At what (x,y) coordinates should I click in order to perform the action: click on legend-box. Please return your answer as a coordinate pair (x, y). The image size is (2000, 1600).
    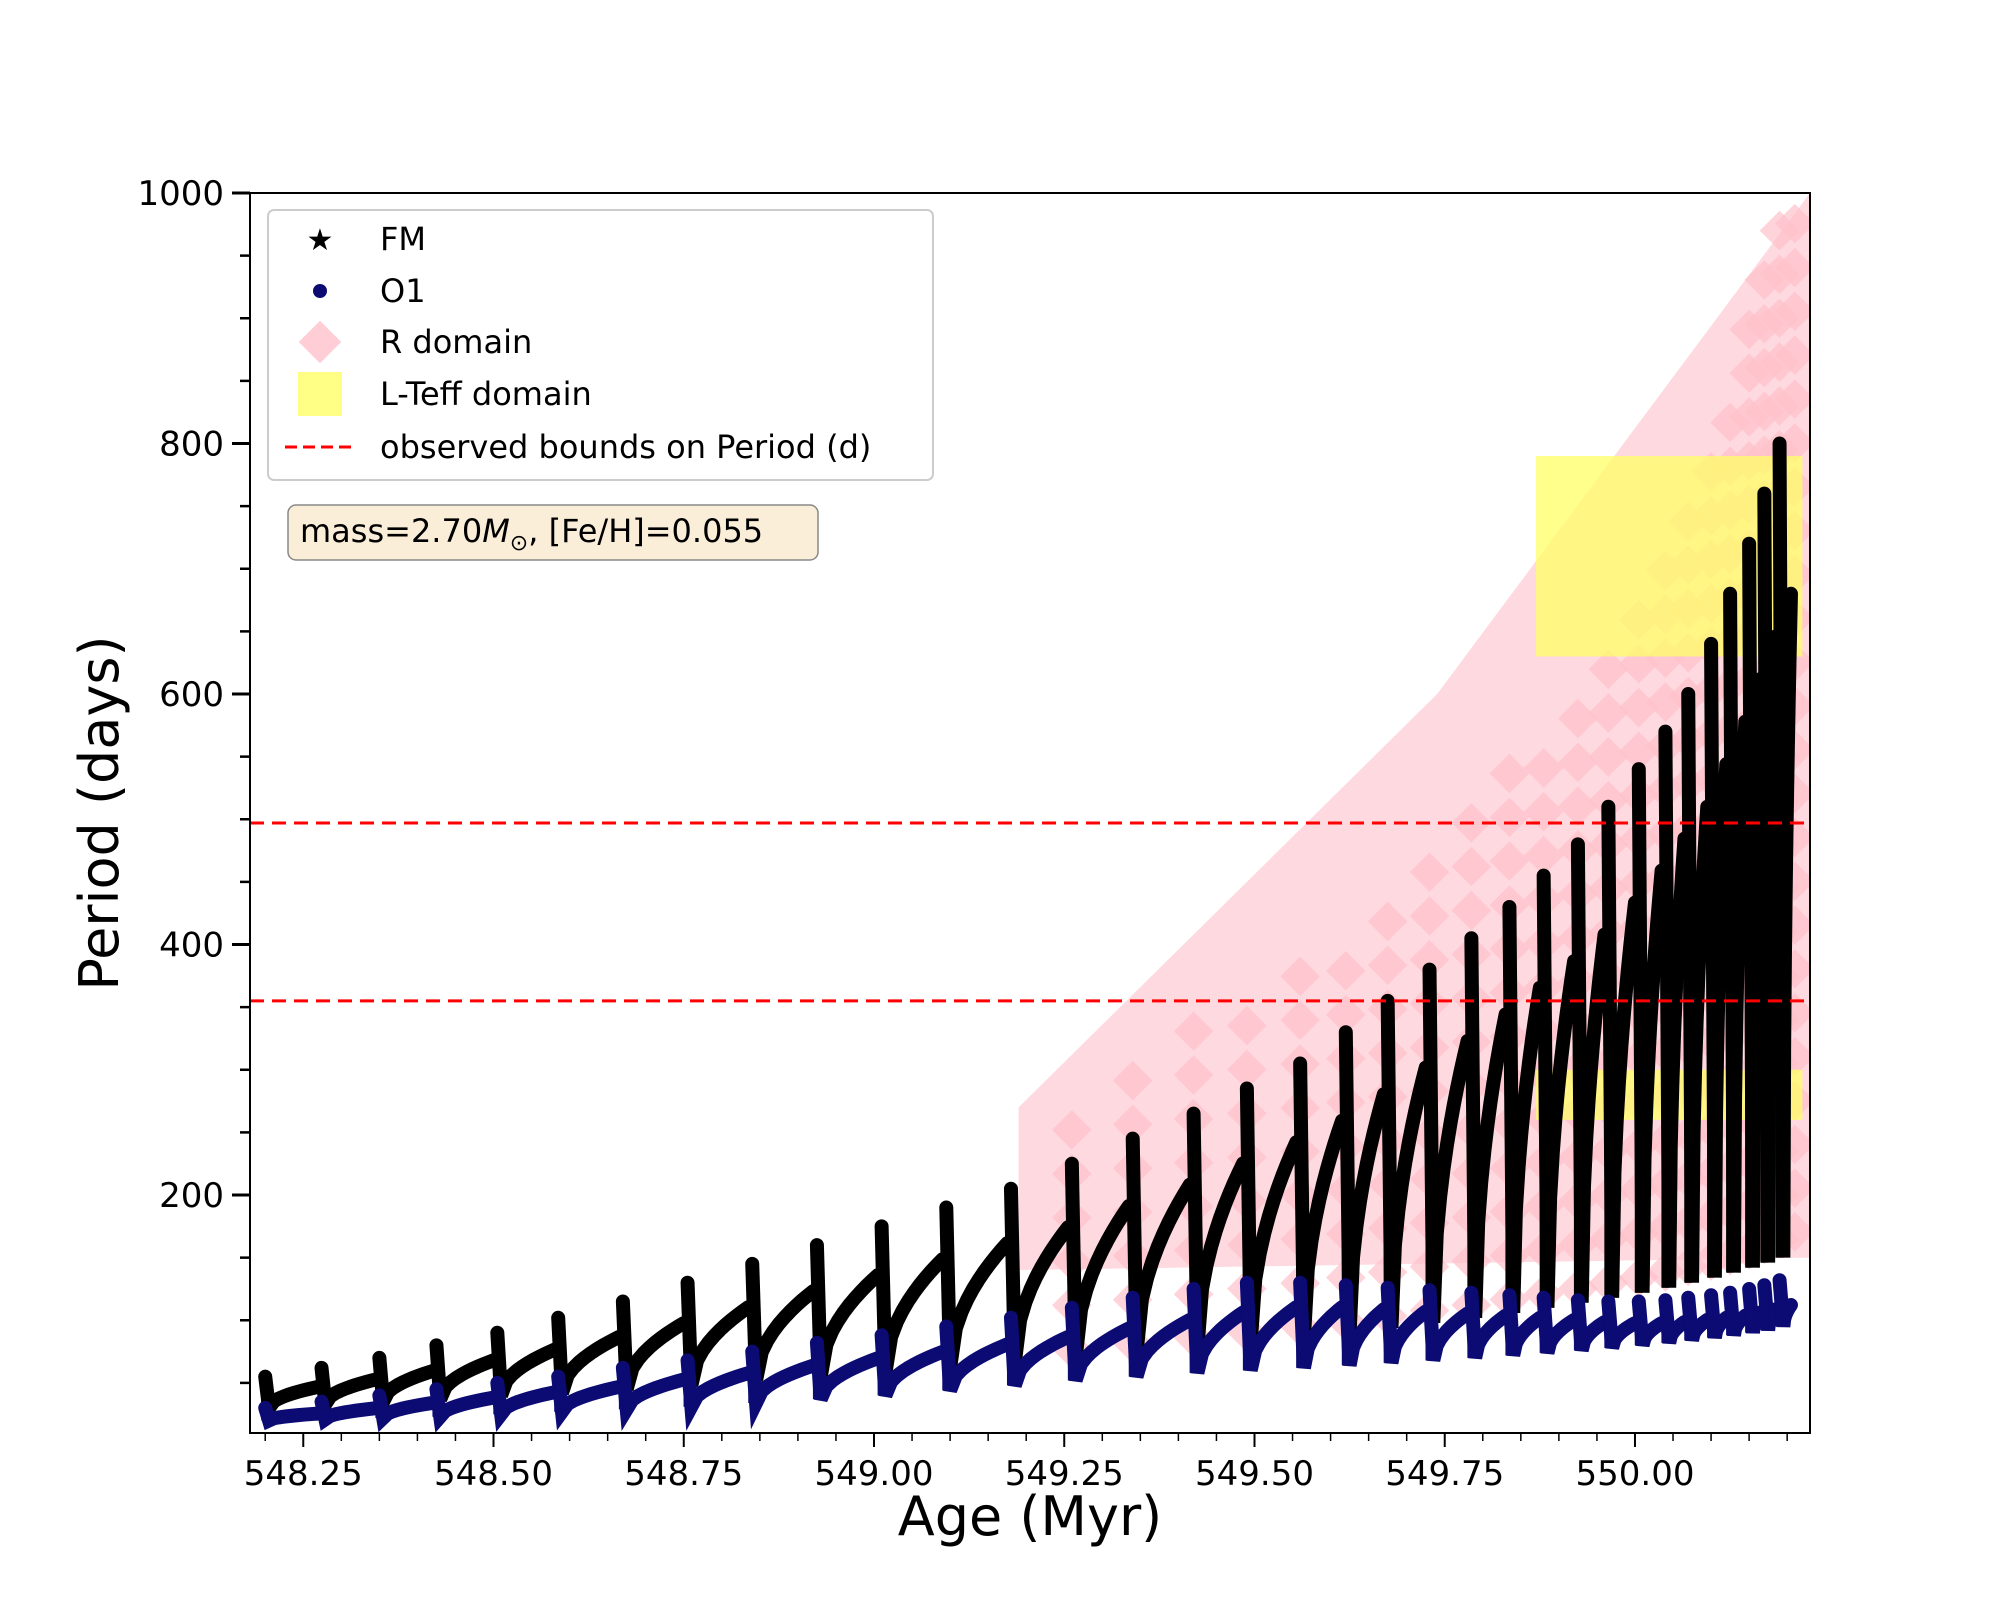
    Looking at the image, I should click on (600, 345).